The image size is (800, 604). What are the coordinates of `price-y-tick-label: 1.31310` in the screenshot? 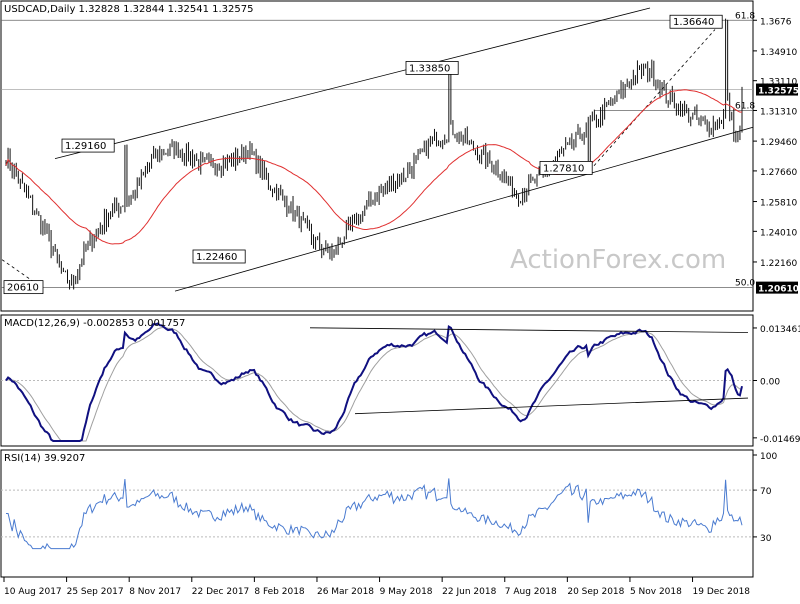 It's located at (778, 112).